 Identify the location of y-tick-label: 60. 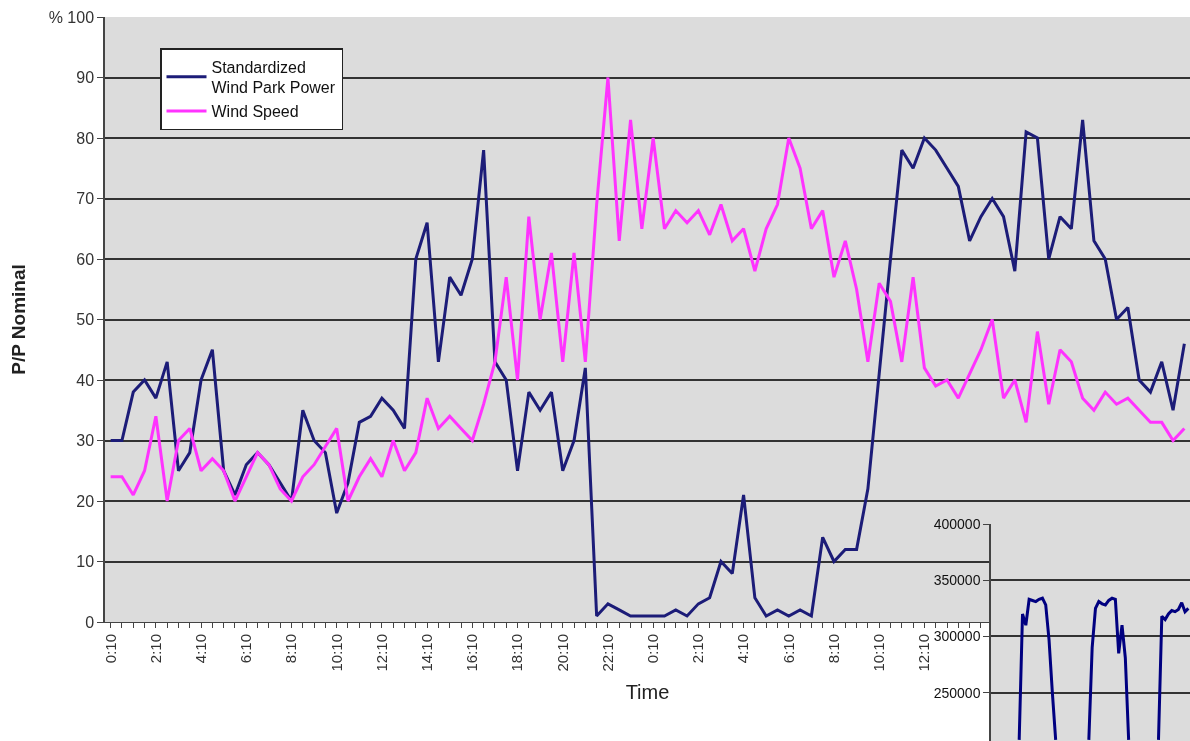
(85, 259).